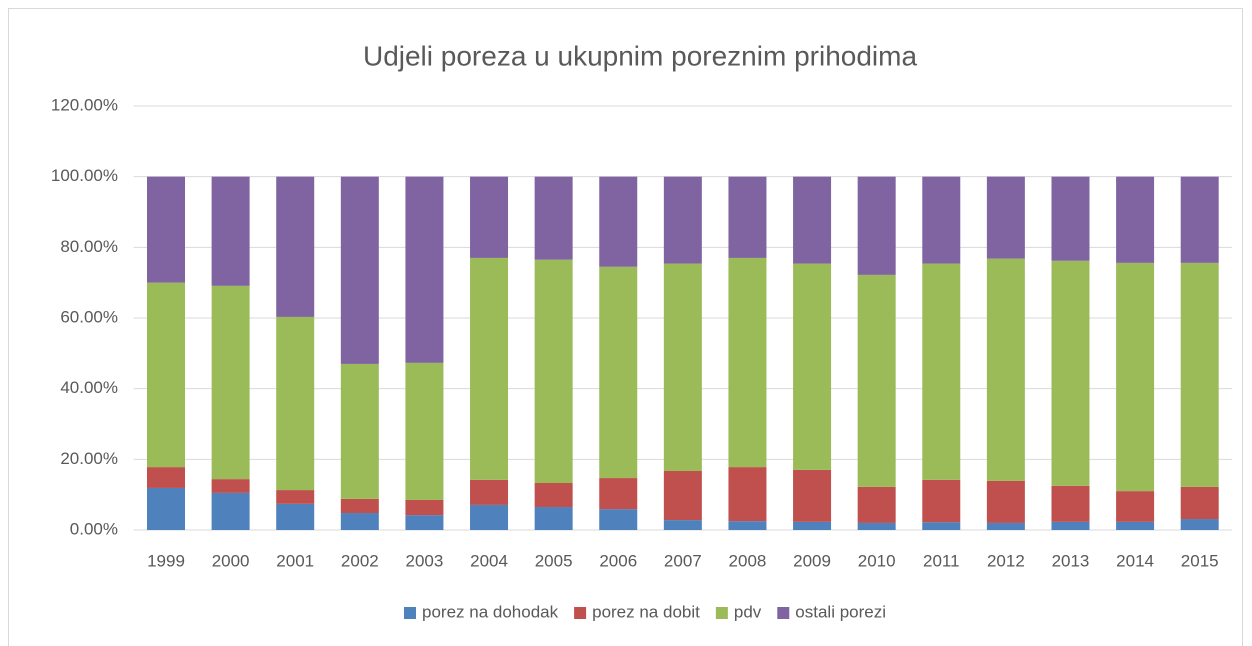 The width and height of the screenshot is (1252, 646). What do you see at coordinates (683, 560) in the screenshot?
I see `x-tick-label: 2007` at bounding box center [683, 560].